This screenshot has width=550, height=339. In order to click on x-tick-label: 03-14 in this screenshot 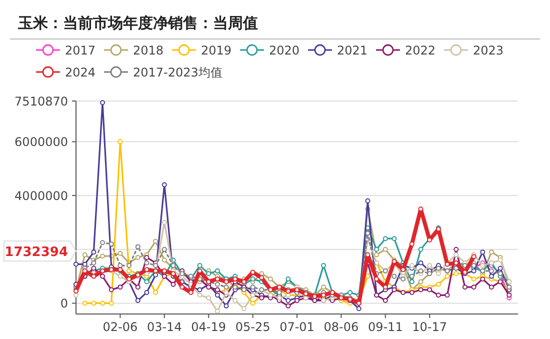, I will do `click(164, 327)`.